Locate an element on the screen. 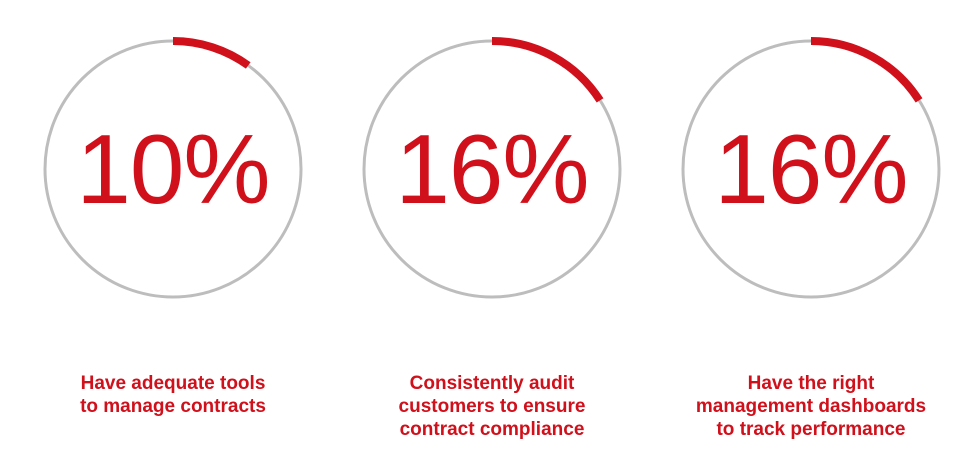 The image size is (960, 467). caption-tools: Have adequate tools to manage contracts is located at coordinates (173, 395).